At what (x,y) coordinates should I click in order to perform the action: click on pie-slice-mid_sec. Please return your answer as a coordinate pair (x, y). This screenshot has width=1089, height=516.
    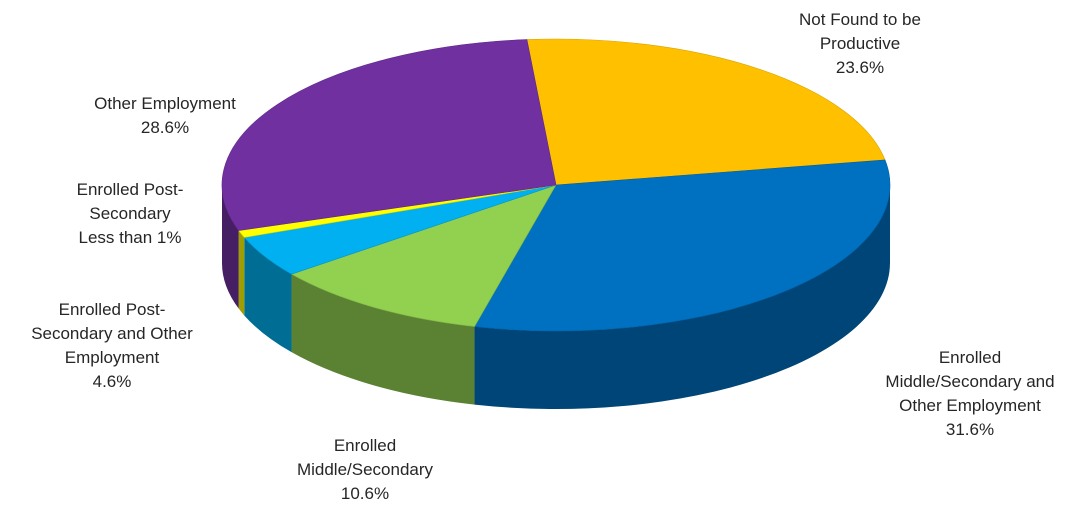
    Looking at the image, I should click on (423, 255).